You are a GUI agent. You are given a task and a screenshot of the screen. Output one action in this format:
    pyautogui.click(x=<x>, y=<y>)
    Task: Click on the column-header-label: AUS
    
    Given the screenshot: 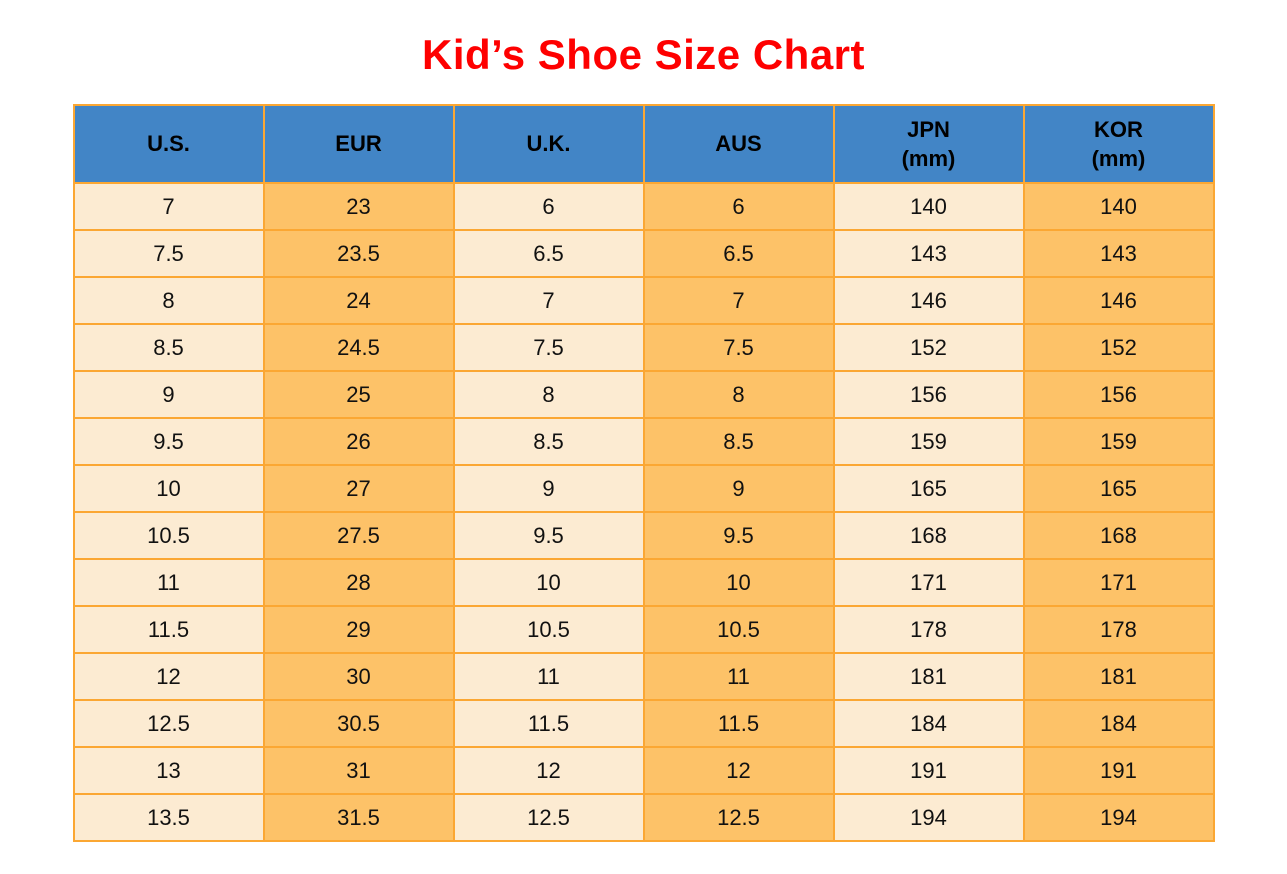 What is the action you would take?
    pyautogui.click(x=738, y=144)
    